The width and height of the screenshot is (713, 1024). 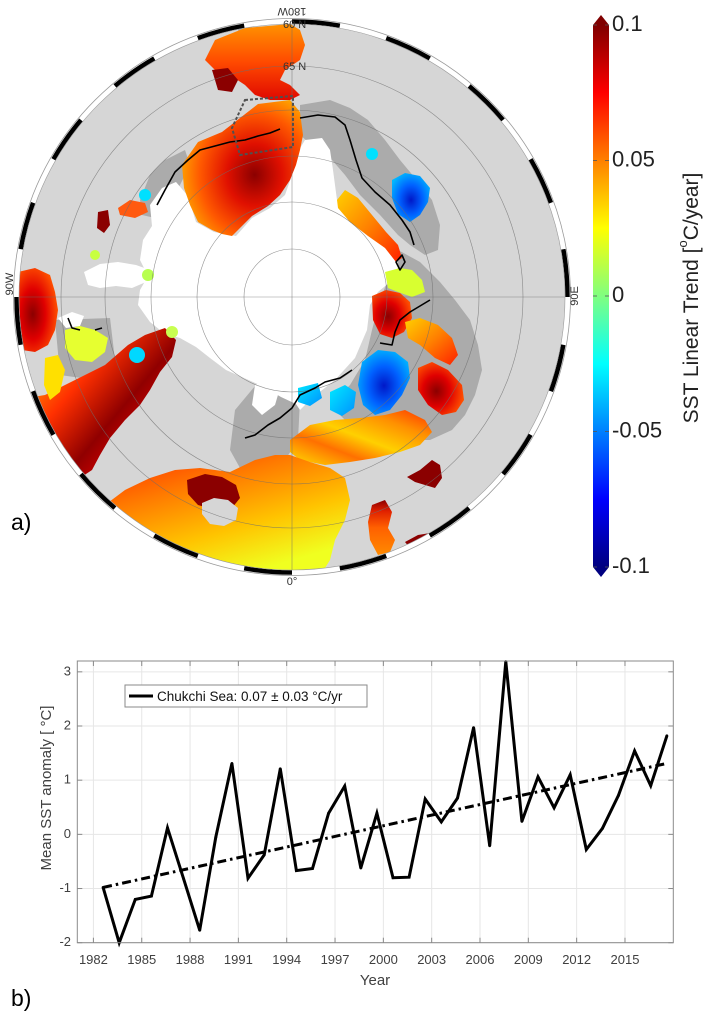 I want to click on y-tick-label: 3, so click(x=67, y=670).